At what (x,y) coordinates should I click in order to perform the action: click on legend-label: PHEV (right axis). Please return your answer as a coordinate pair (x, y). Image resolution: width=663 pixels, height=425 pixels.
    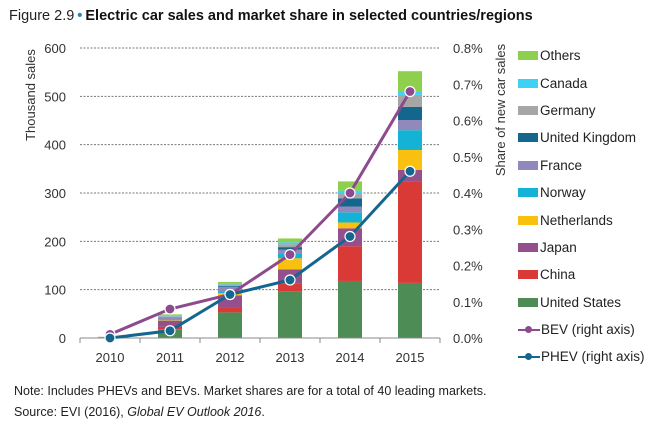
    Looking at the image, I should click on (593, 357).